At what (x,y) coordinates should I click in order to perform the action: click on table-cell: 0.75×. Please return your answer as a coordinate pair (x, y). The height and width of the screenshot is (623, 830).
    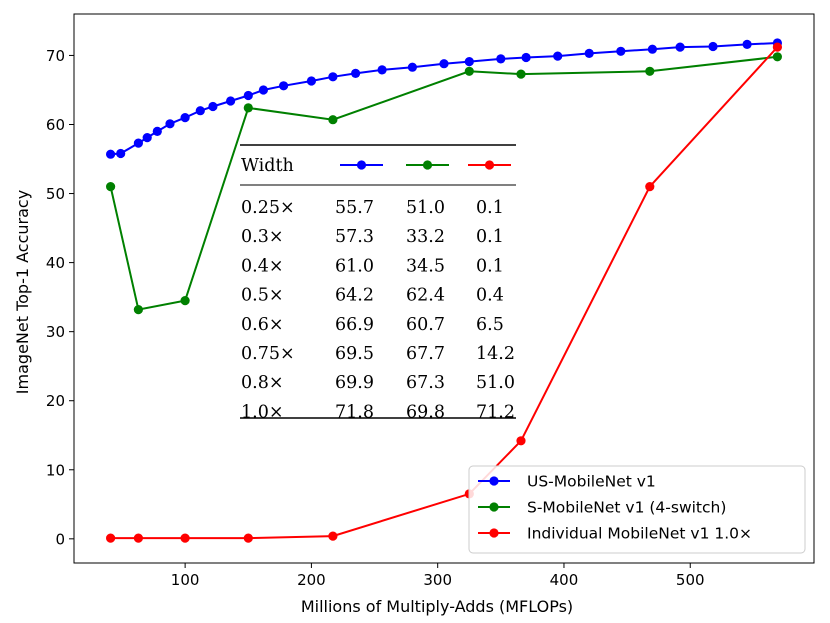
    Looking at the image, I should click on (268, 354).